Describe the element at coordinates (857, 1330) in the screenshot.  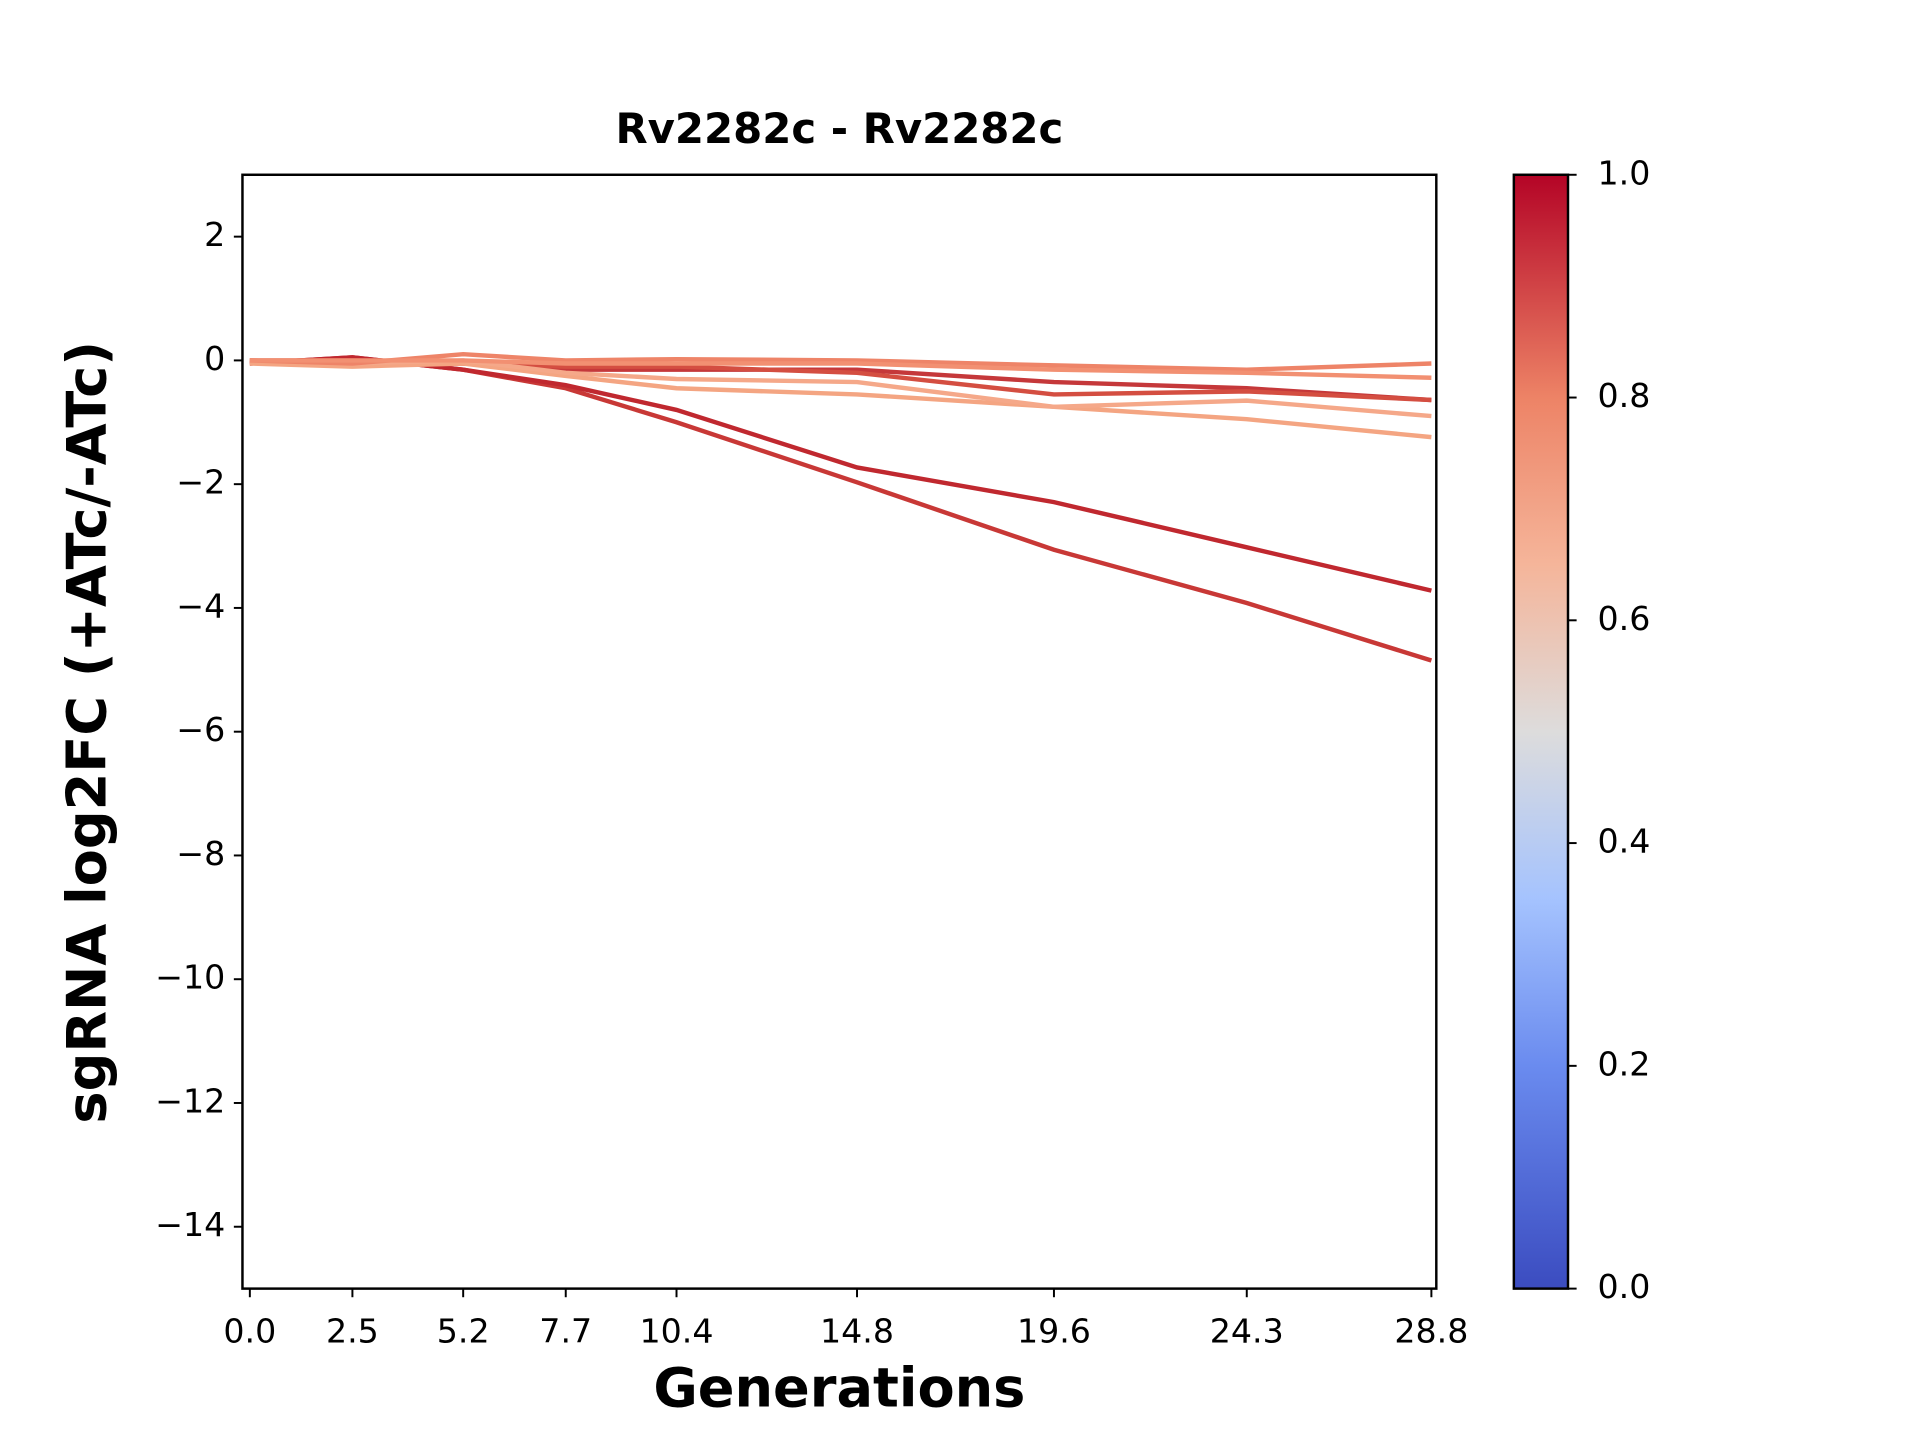
I see `x-tick-label: 14.8` at that location.